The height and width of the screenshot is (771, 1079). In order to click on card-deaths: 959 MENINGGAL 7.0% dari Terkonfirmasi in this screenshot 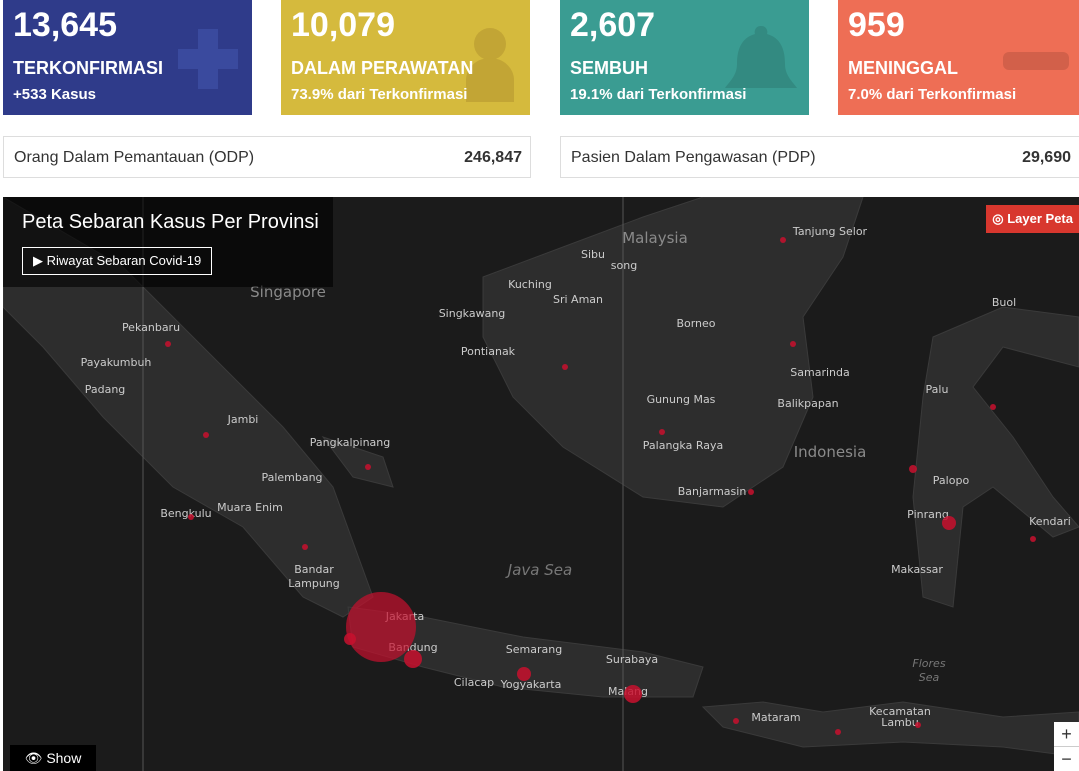, I will do `click(958, 57)`.